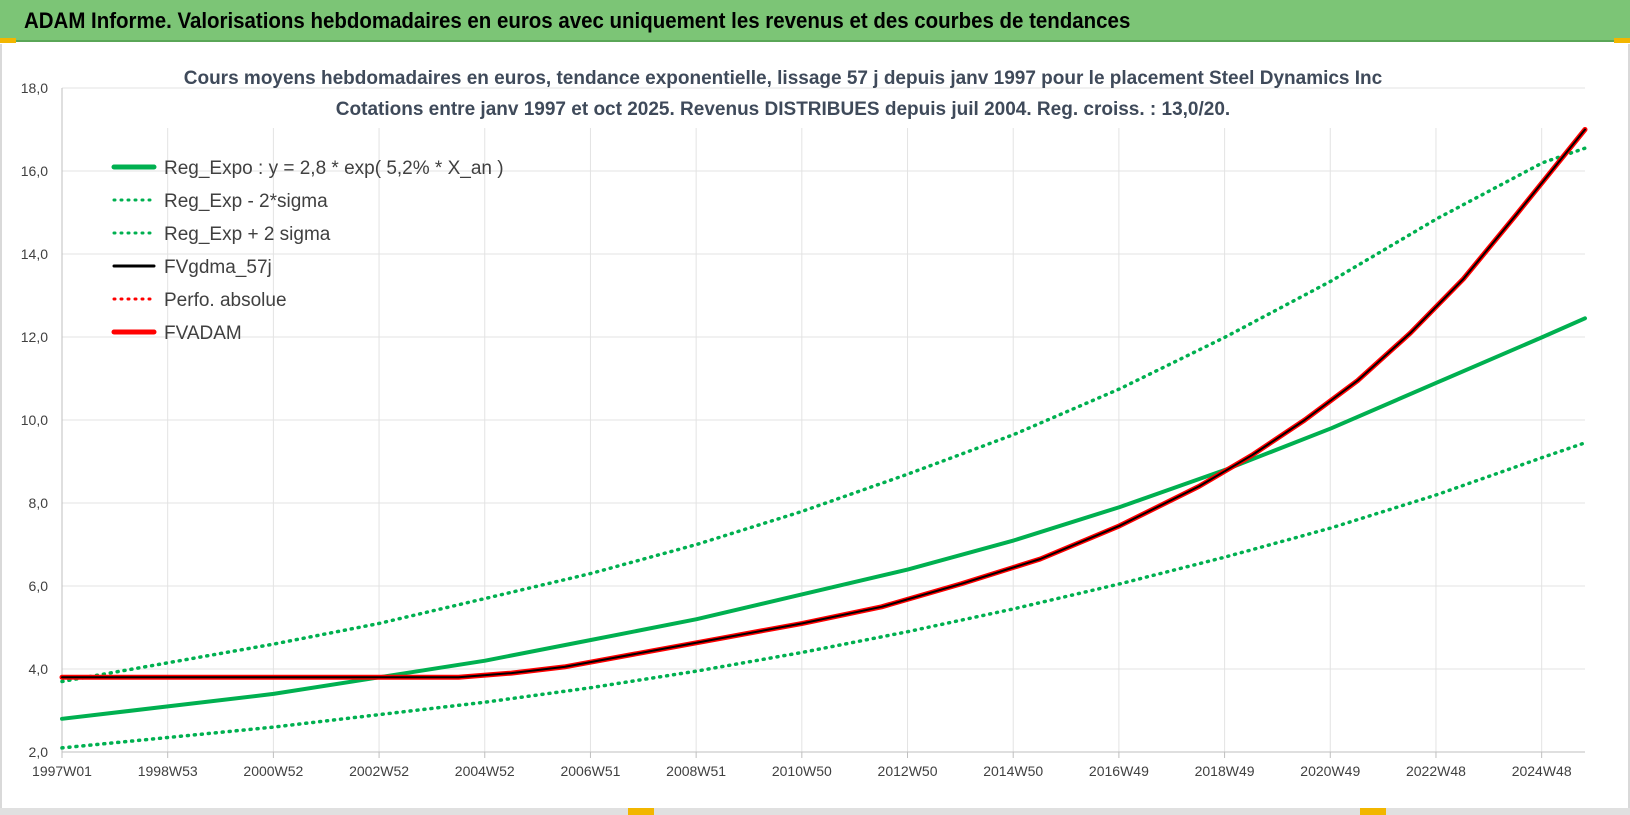 The image size is (1630, 815). Describe the element at coordinates (1622, 40) in the screenshot. I see `corner-accent-right` at that location.